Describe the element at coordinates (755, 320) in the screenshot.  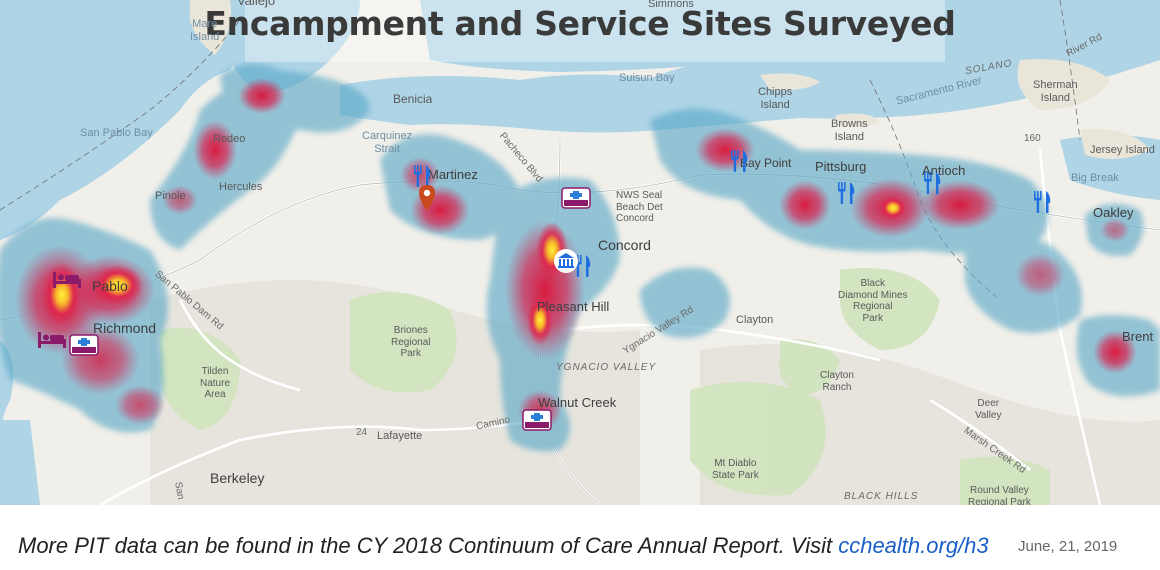
I see `label-clayton: Clayton` at that location.